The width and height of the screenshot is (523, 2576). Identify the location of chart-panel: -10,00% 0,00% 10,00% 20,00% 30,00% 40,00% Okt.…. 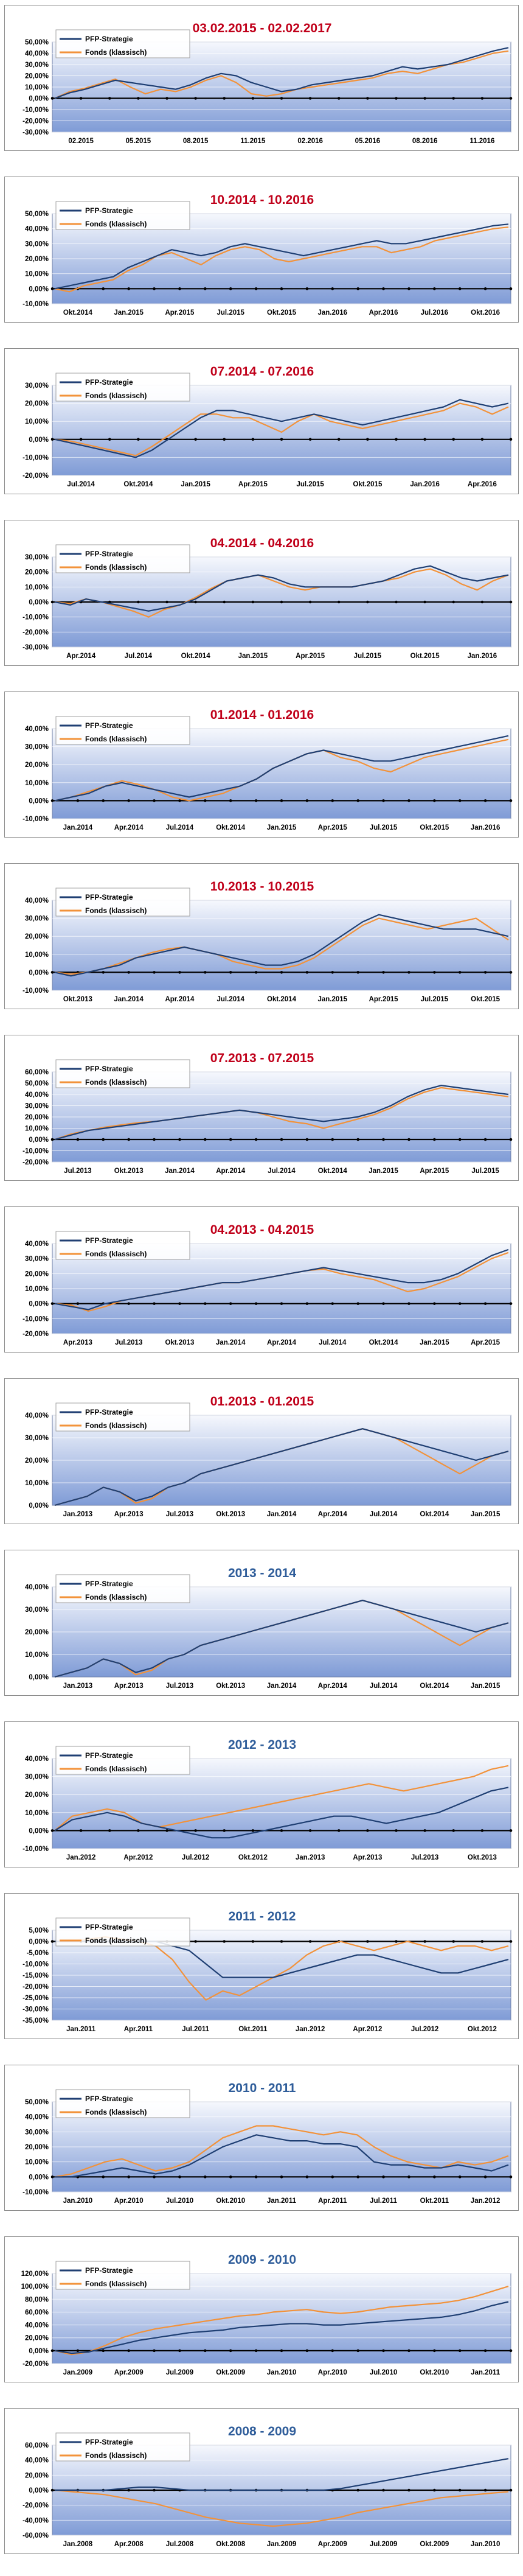
(261, 936).